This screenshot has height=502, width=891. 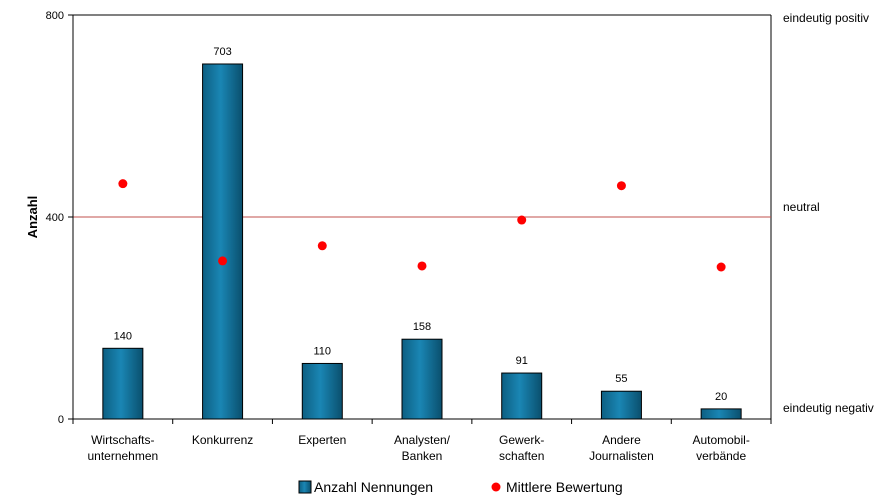 I want to click on y-tick-label-0: 0, so click(x=61, y=420).